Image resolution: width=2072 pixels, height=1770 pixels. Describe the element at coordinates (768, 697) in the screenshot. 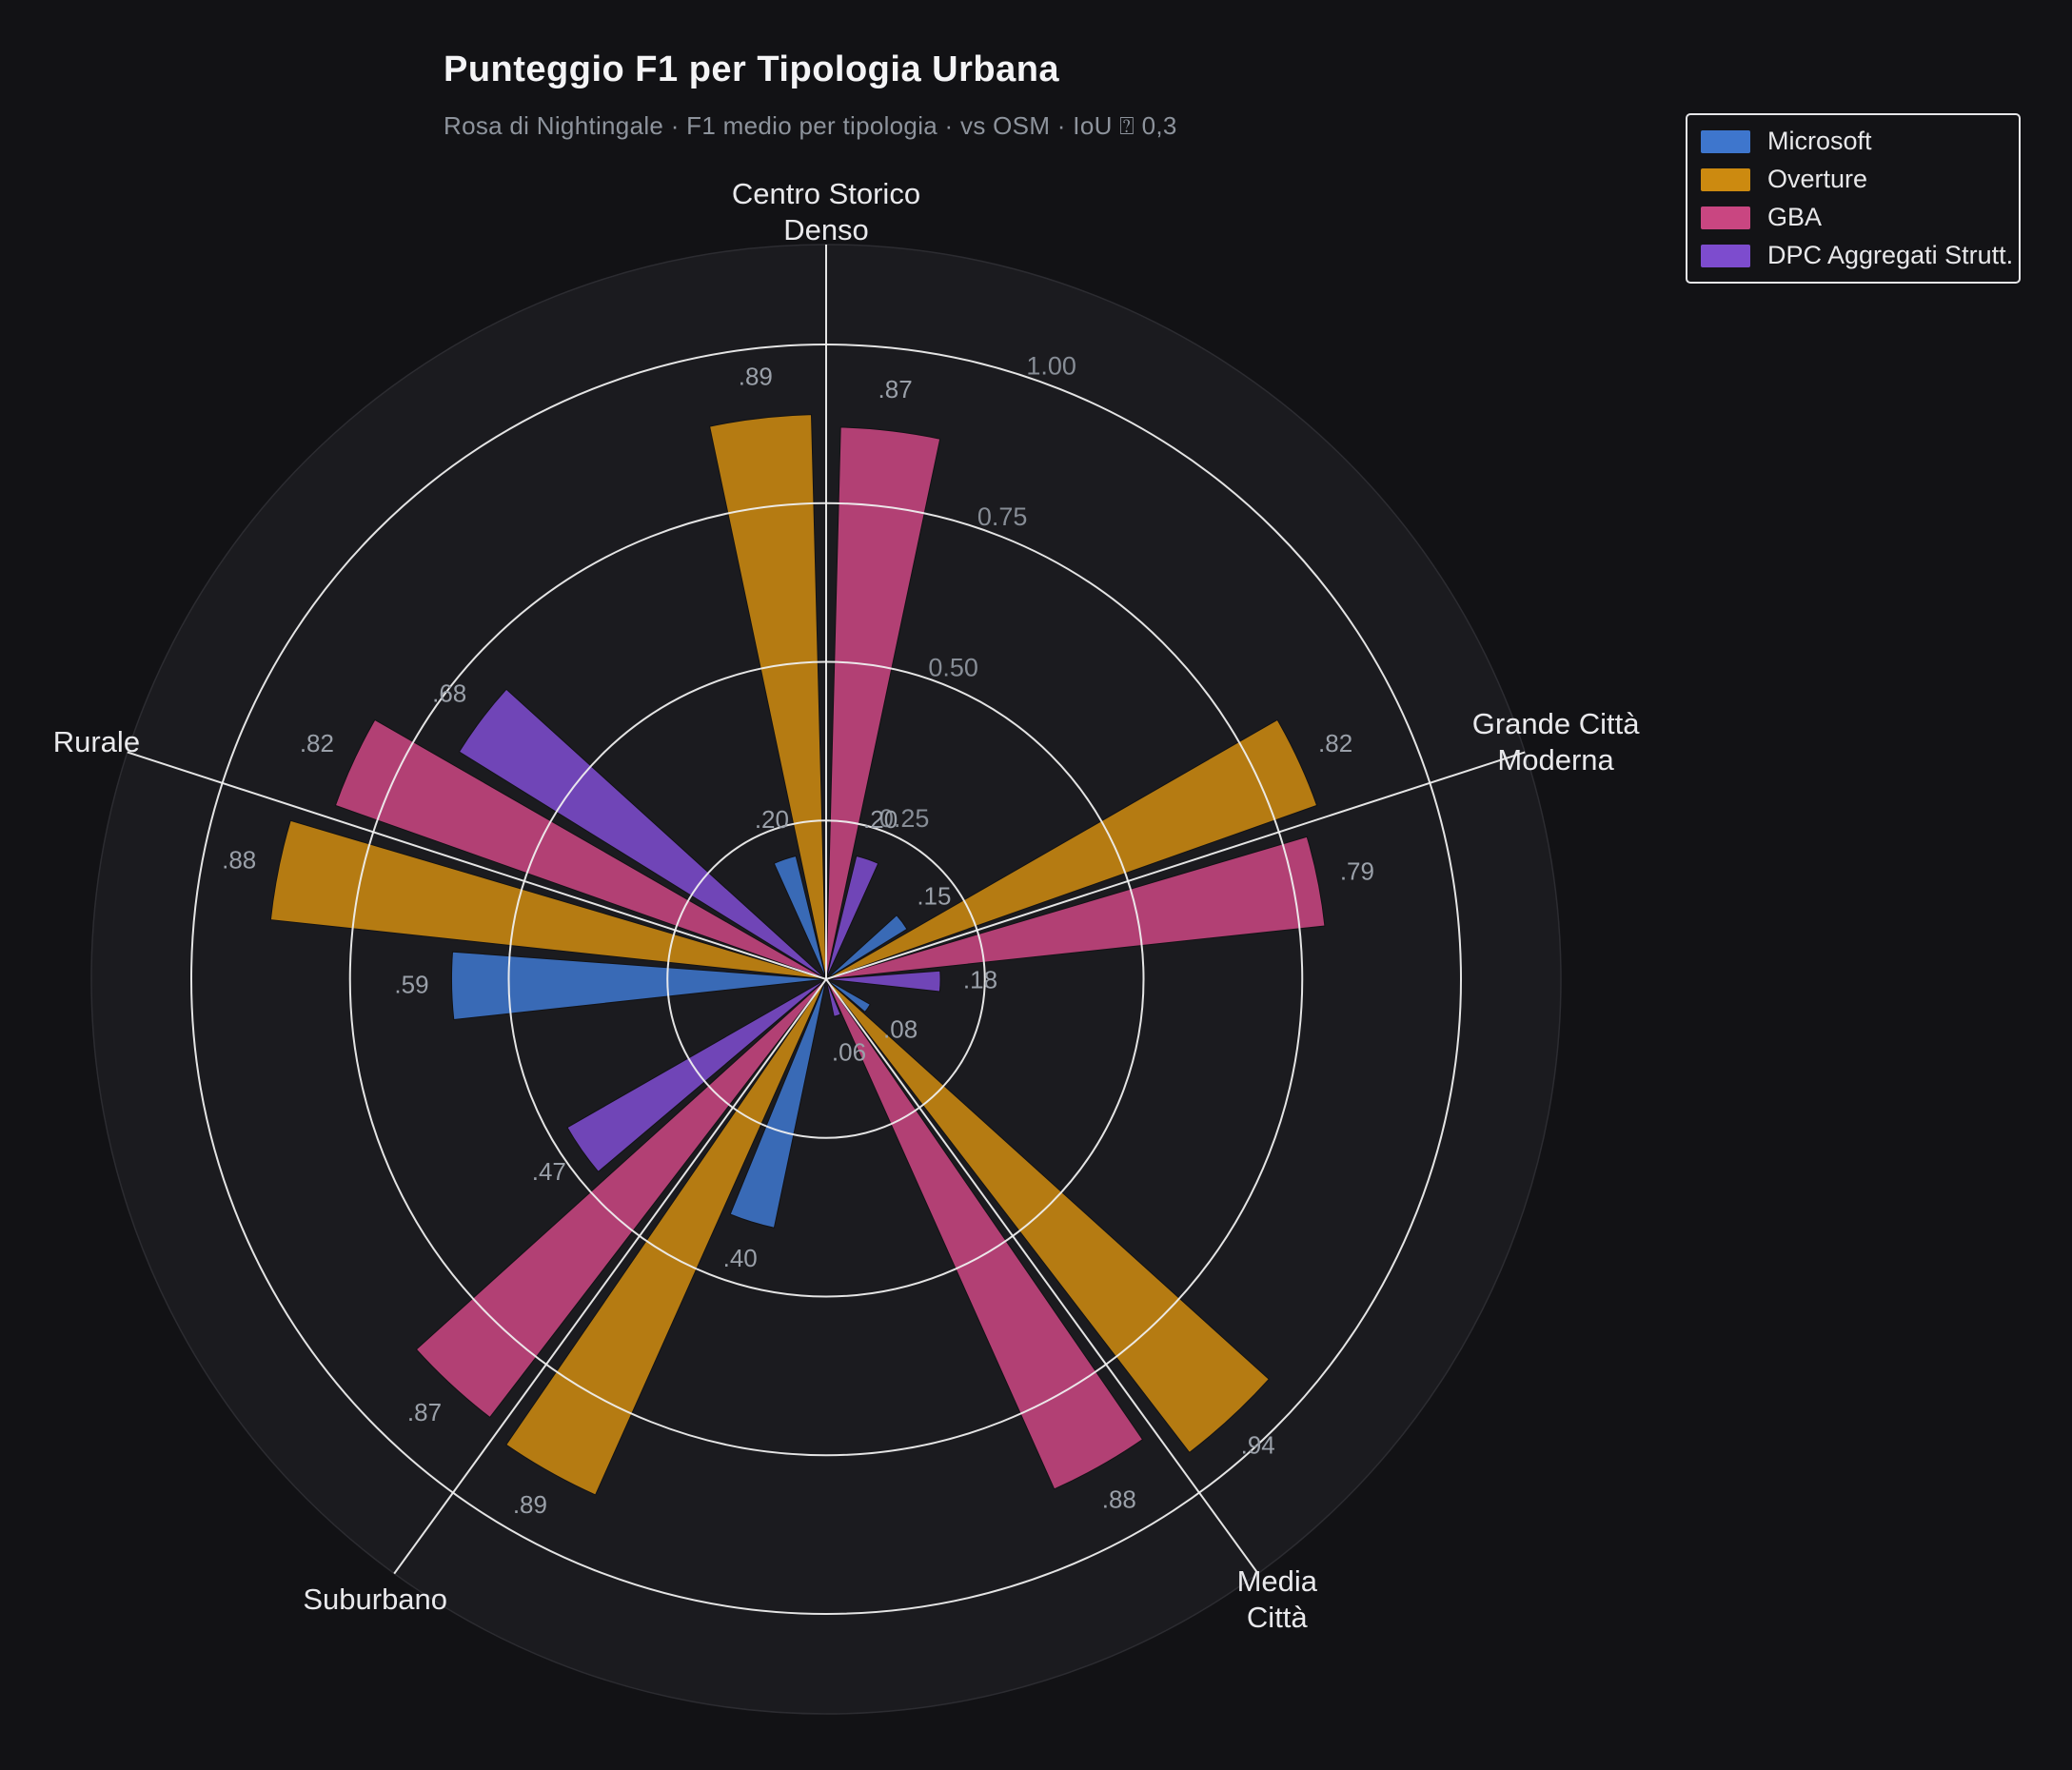

I see `bar-overture-centro-storico-denso` at that location.